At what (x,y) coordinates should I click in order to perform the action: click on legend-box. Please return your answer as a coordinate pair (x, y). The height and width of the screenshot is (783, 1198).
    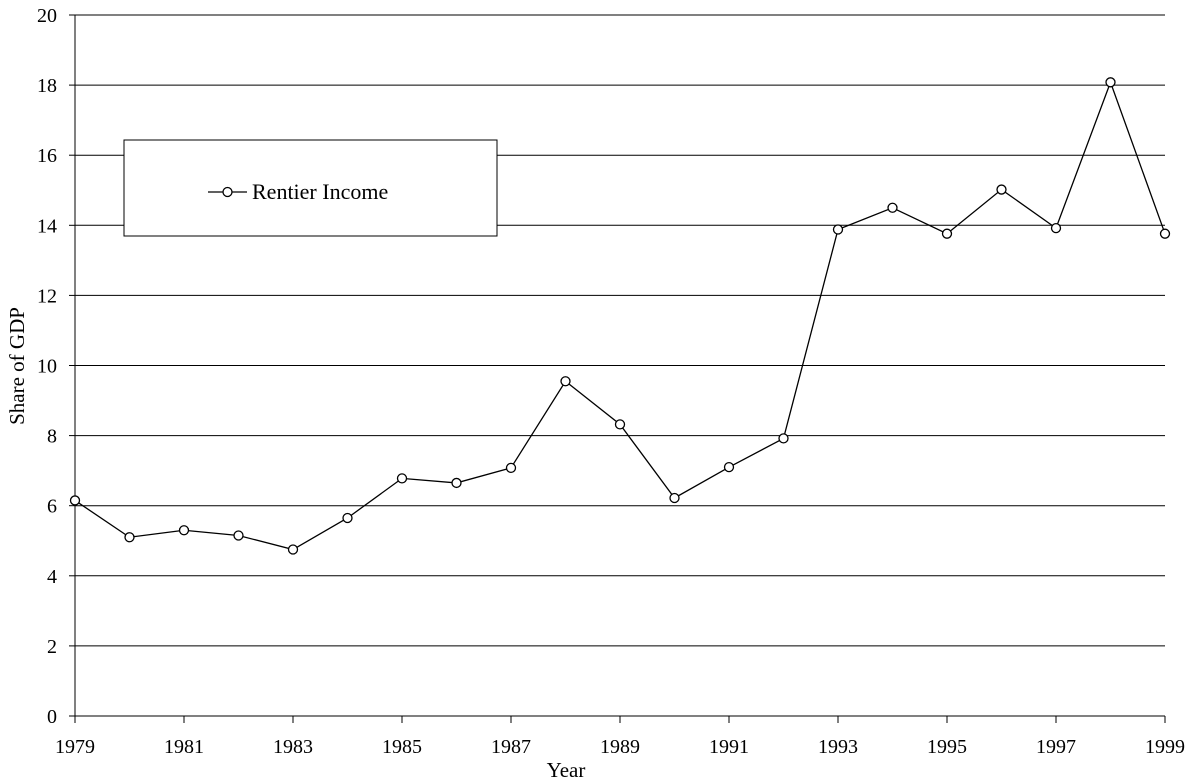
    Looking at the image, I should click on (310, 188).